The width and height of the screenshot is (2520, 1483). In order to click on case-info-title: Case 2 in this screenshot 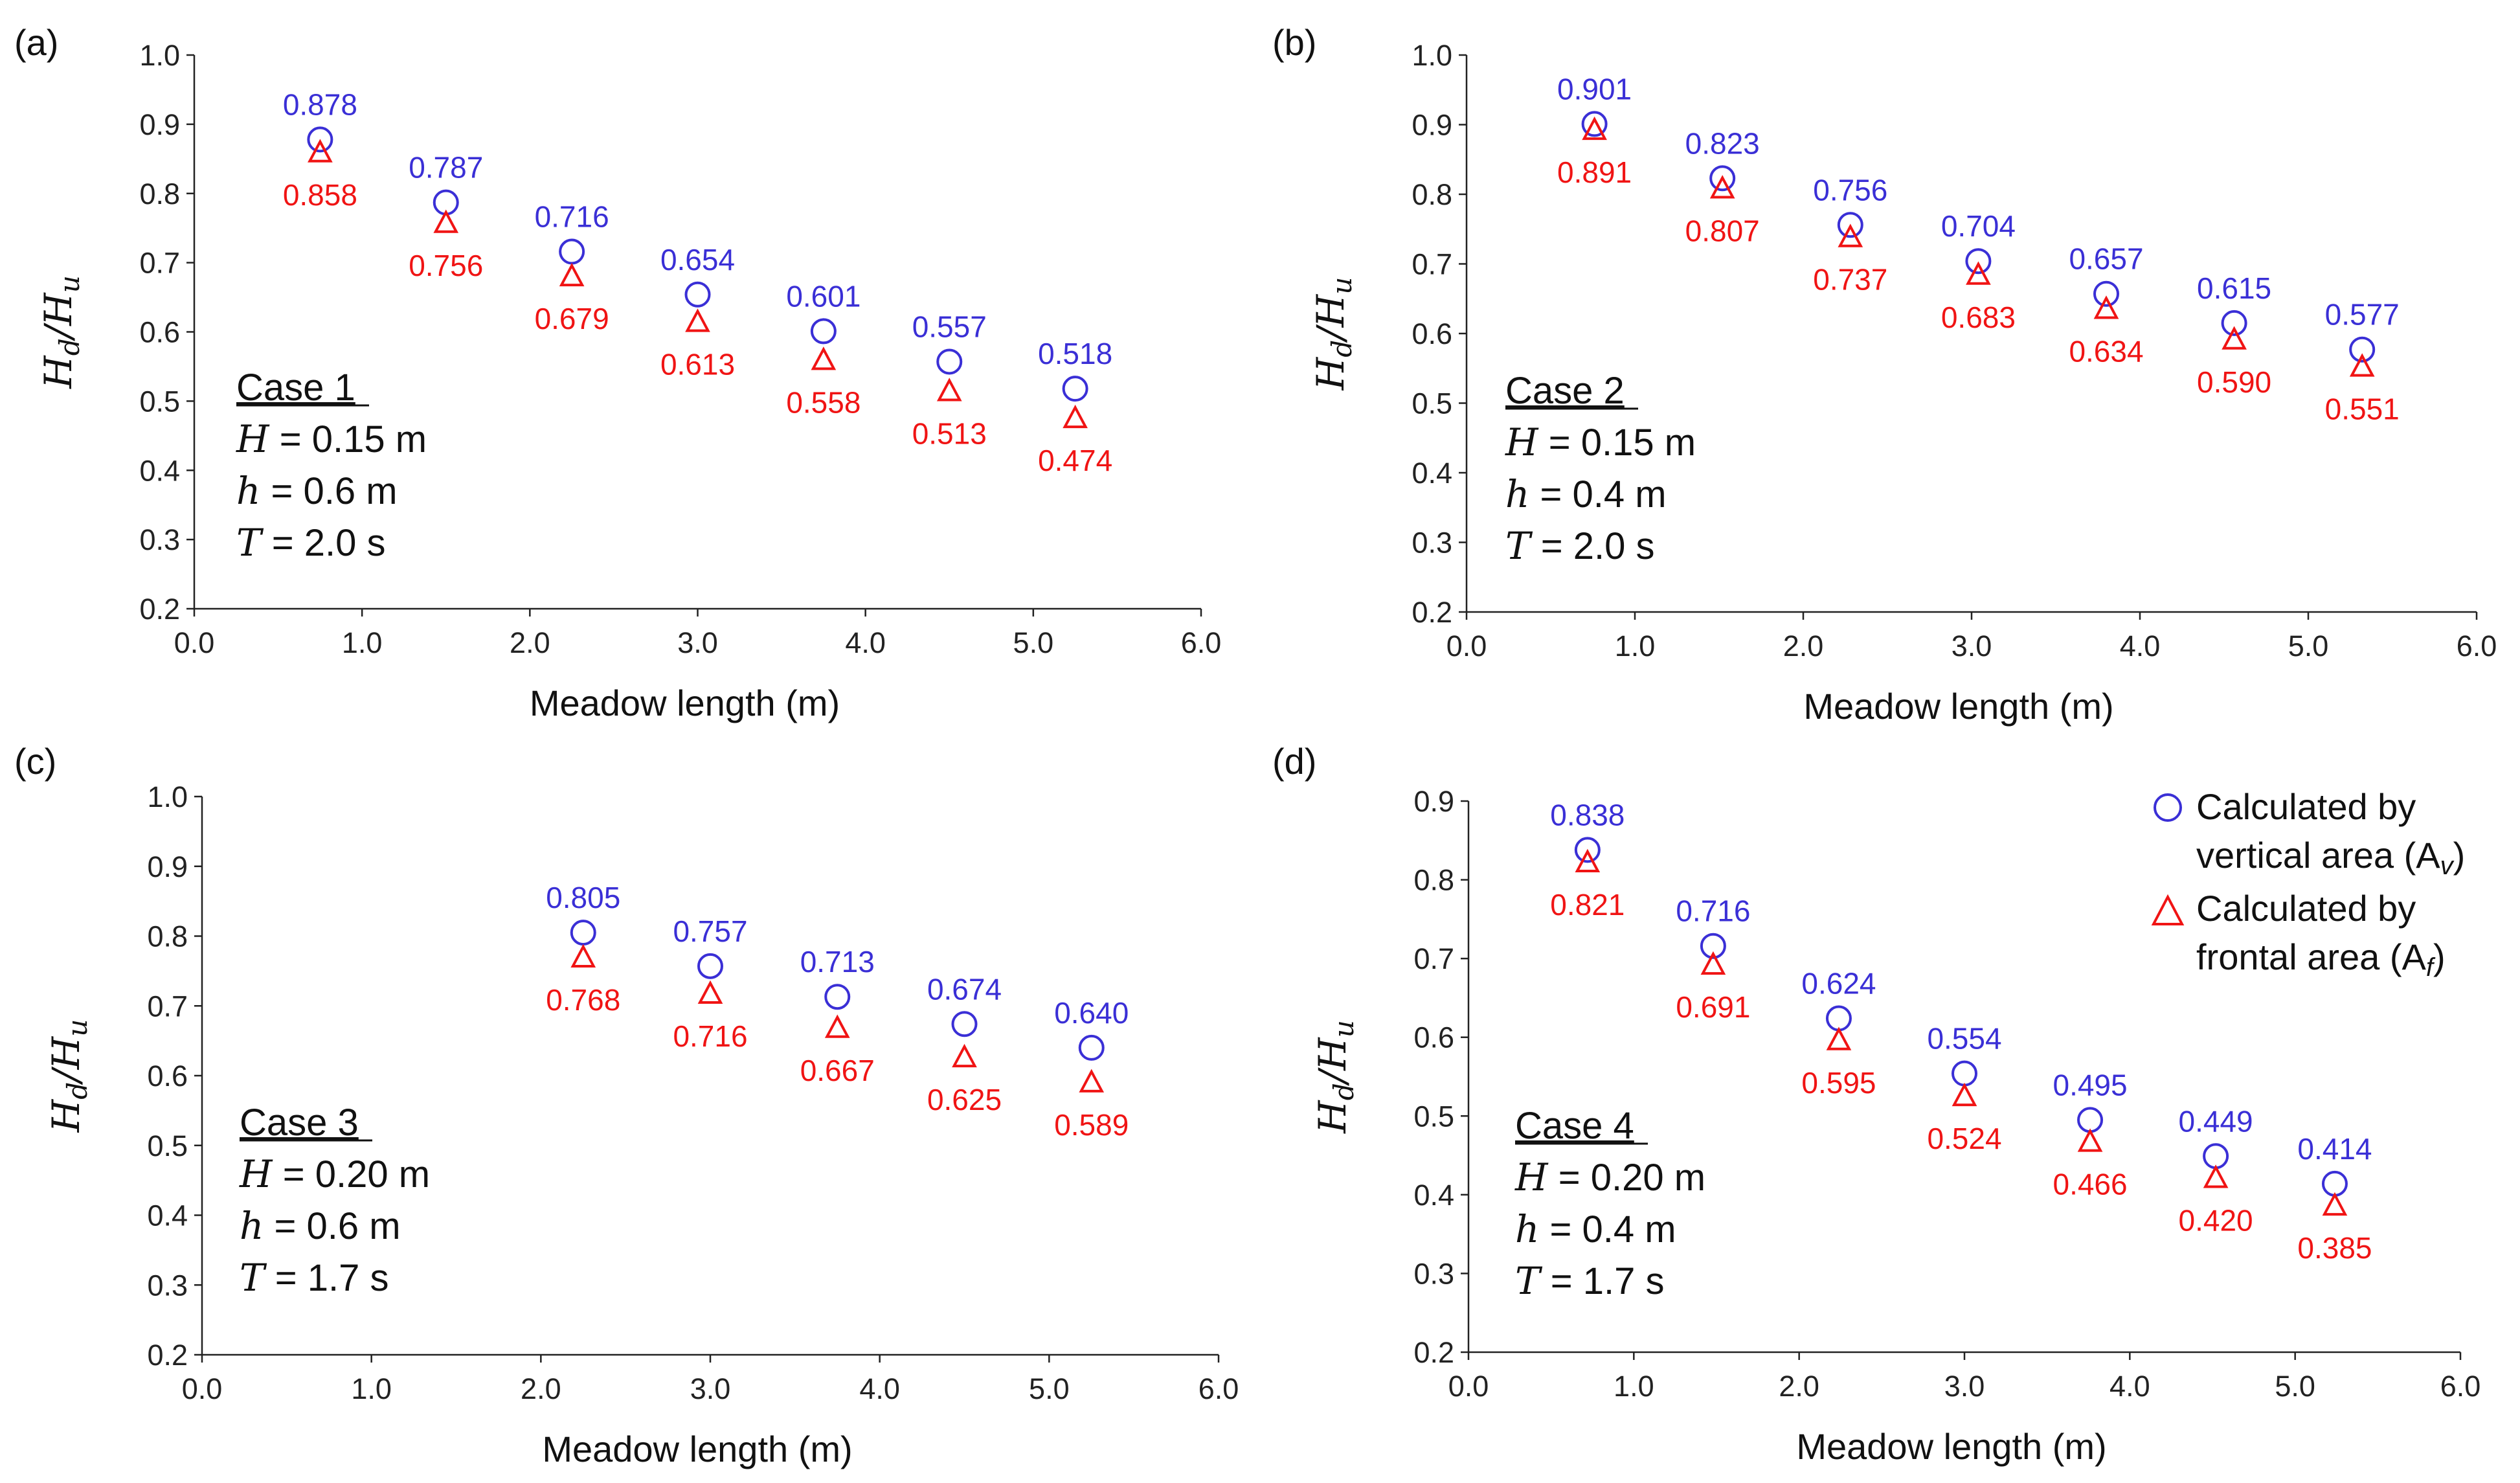, I will do `click(1565, 391)`.